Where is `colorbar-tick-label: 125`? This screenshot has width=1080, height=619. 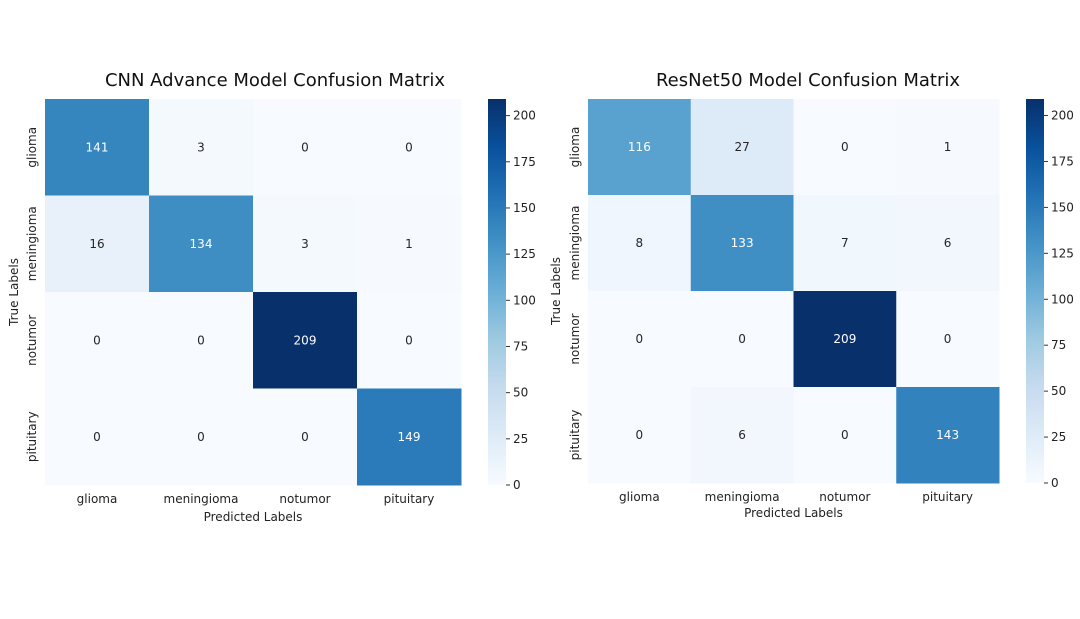 colorbar-tick-label: 125 is located at coordinates (524, 254).